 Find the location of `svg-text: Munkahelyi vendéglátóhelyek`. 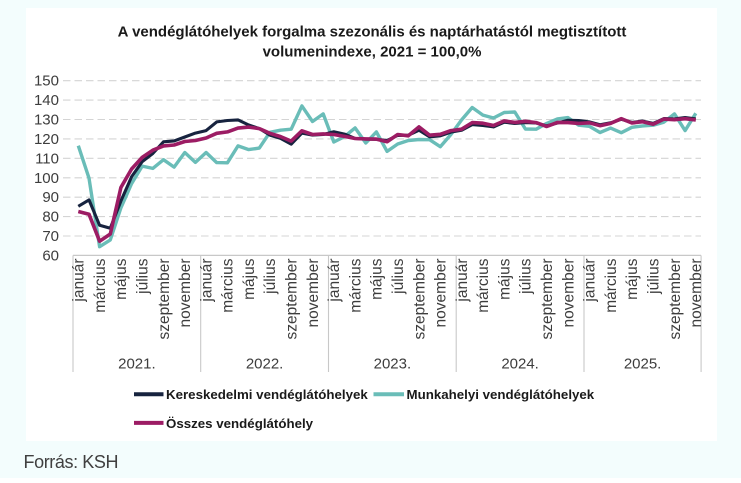

svg-text: Munkahelyi vendéglátóhelyek is located at coordinates (501, 394).